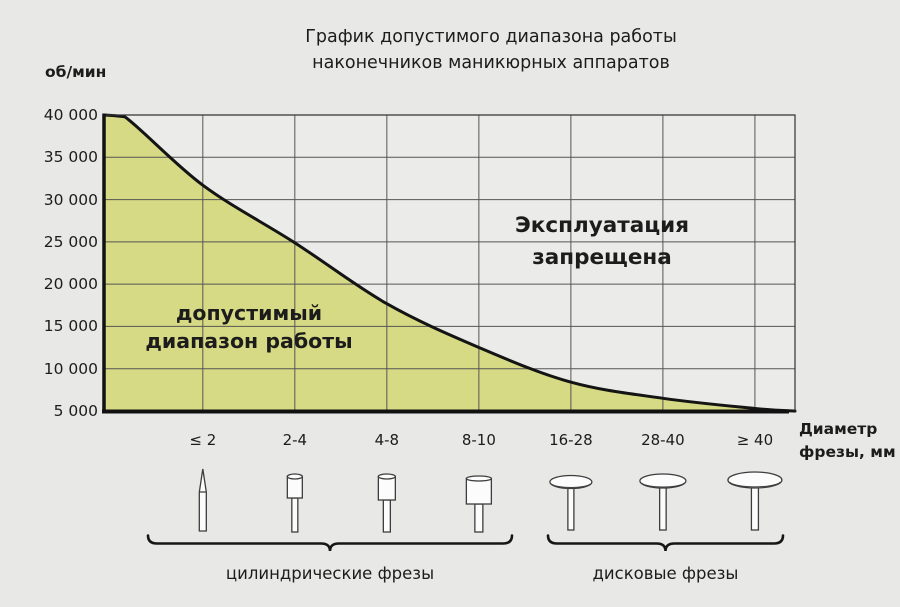 The image size is (900, 607). What do you see at coordinates (249, 313) in the screenshot?
I see `allowed-region-label-line1: допустимый` at bounding box center [249, 313].